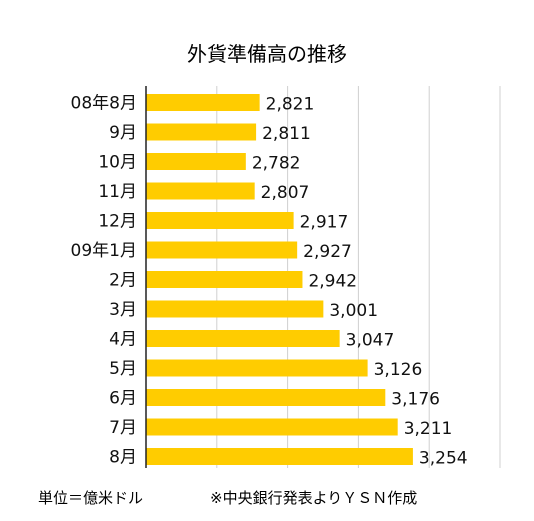 This screenshot has width=534, height=521. What do you see at coordinates (123, 369) in the screenshot?
I see `category-label: 5月` at bounding box center [123, 369].